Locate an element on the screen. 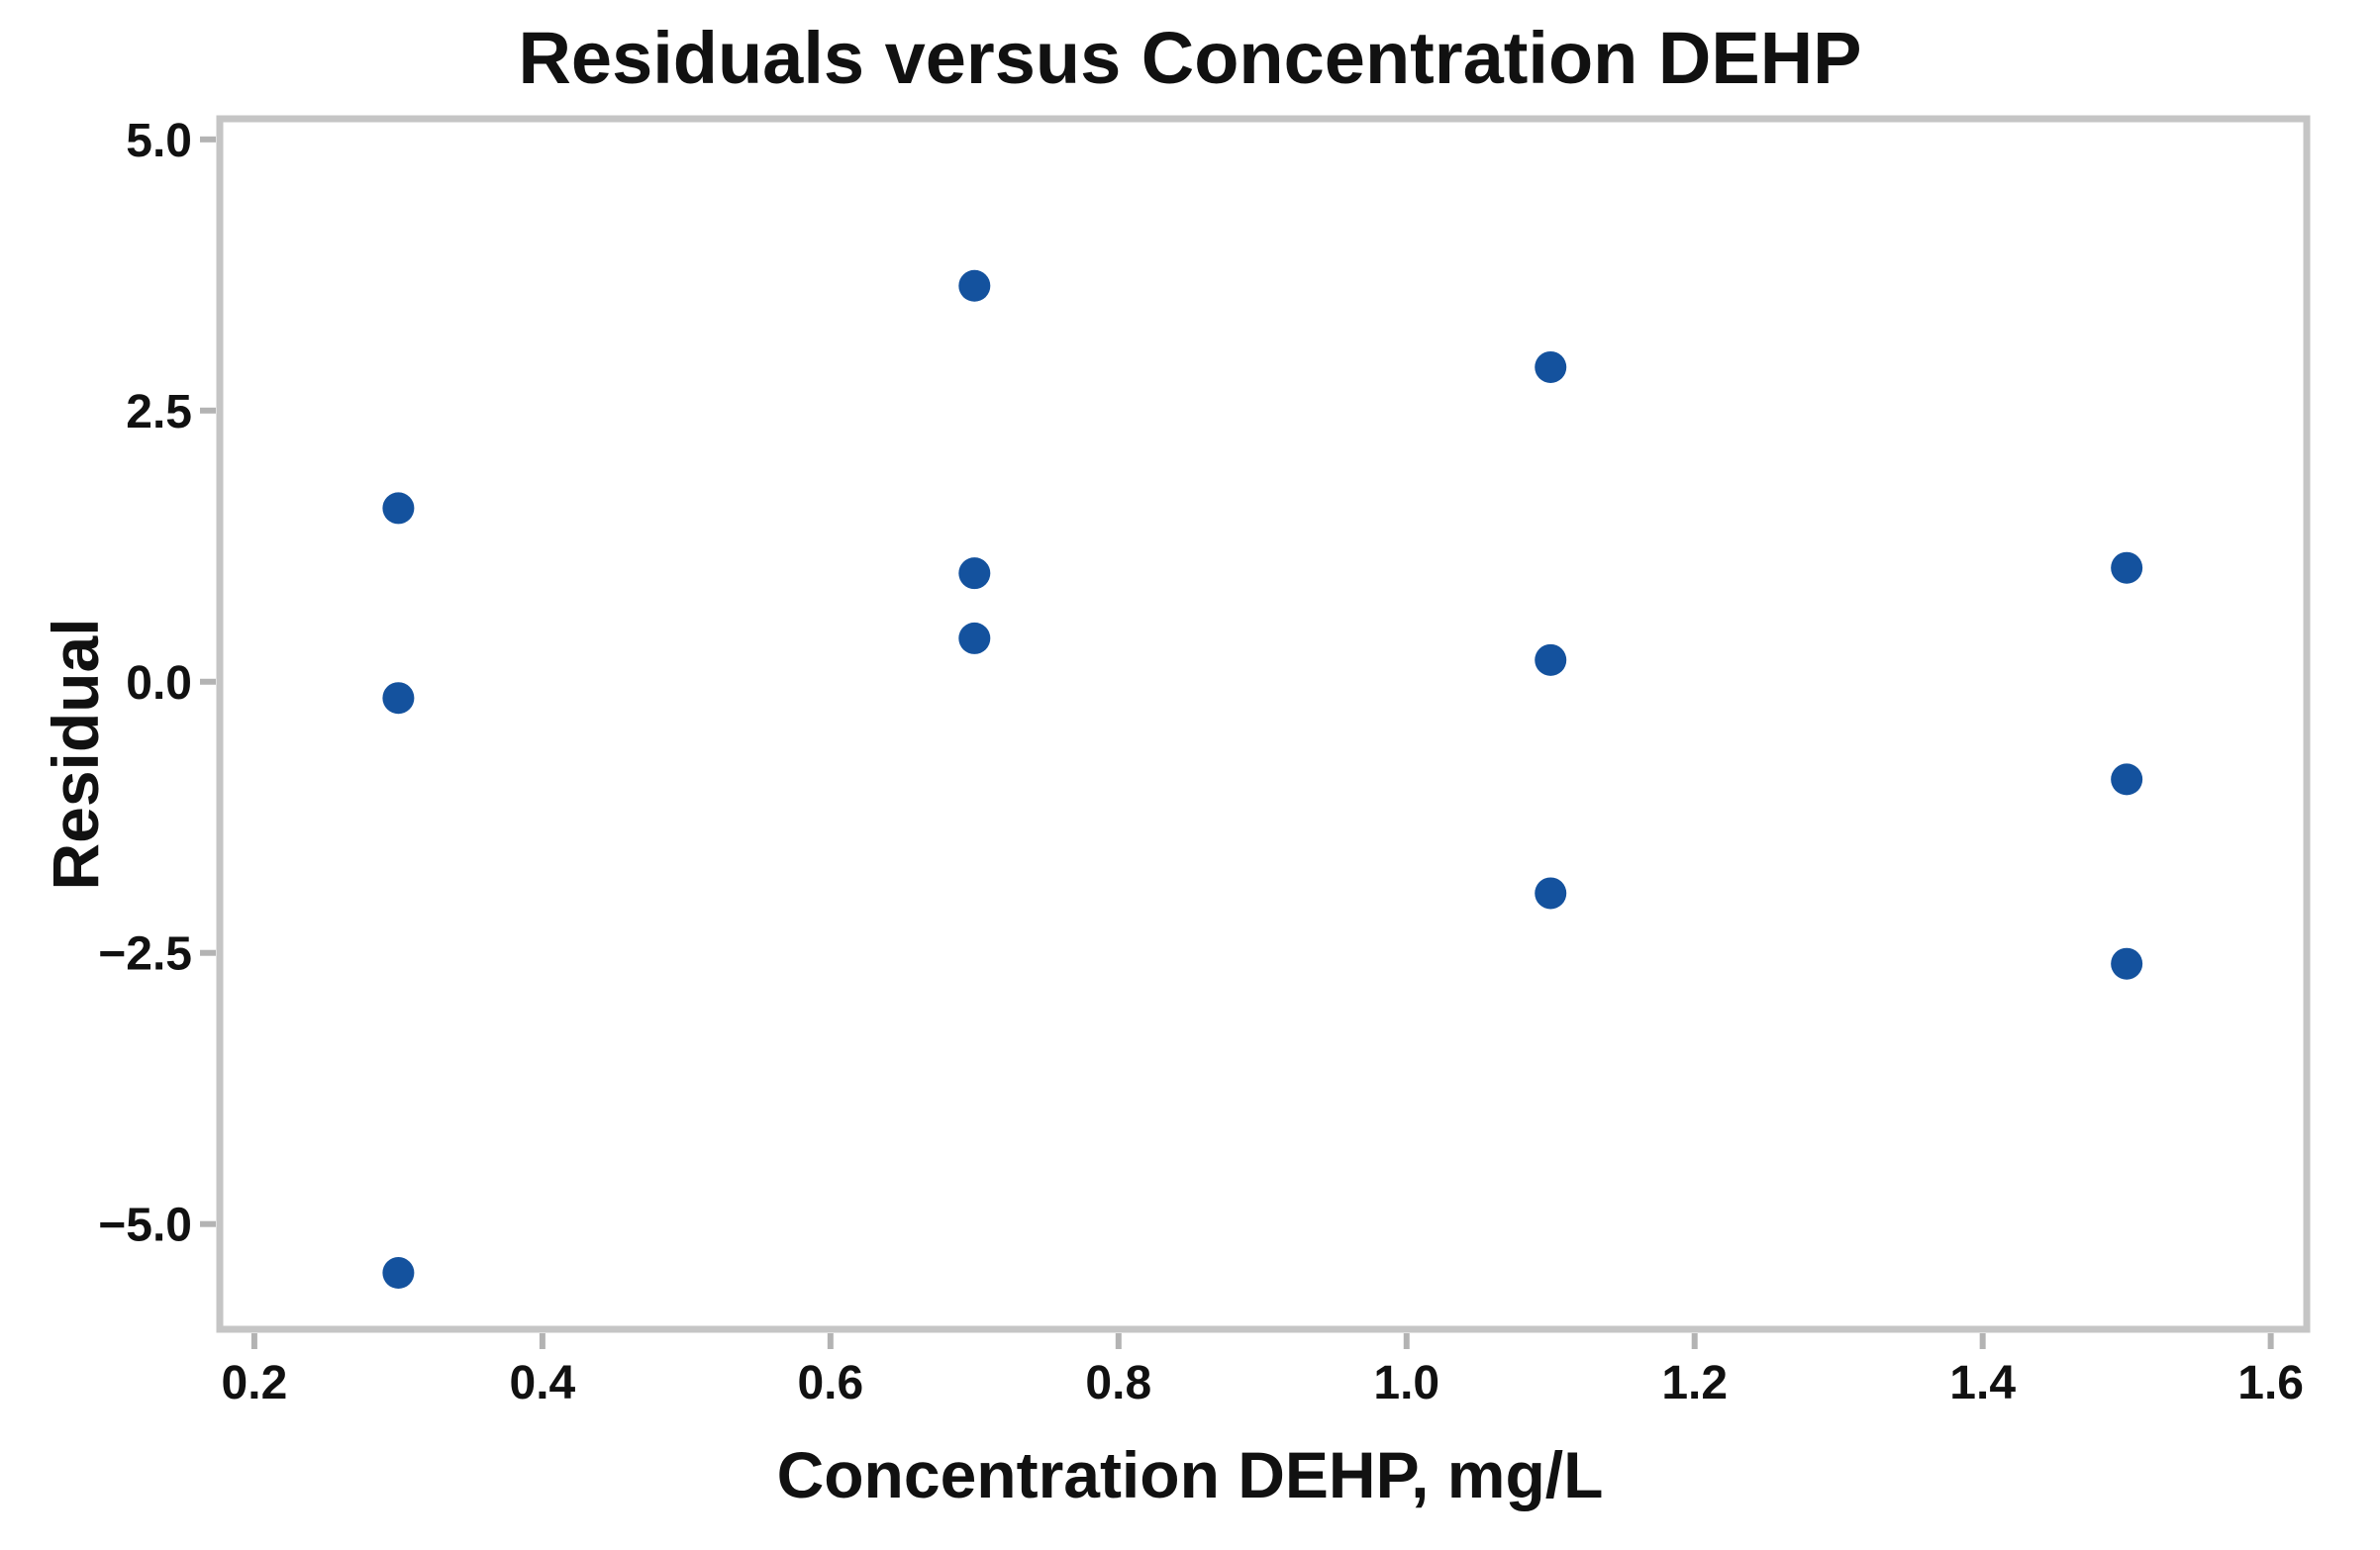 Image resolution: width=2380 pixels, height=1550 pixels. x-tick-label: 1.6 is located at coordinates (2270, 1383).